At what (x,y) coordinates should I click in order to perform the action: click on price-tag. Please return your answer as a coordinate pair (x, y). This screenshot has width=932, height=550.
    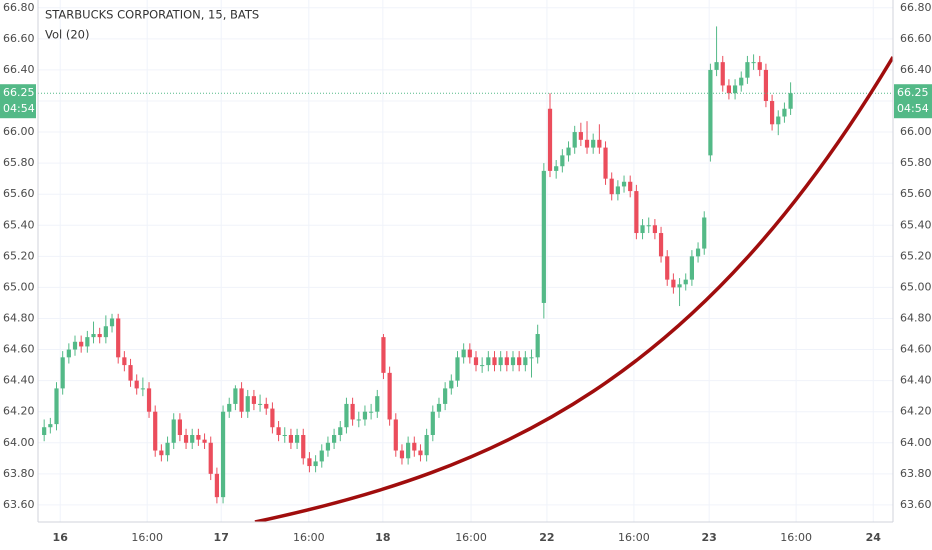
    Looking at the image, I should click on (18, 101).